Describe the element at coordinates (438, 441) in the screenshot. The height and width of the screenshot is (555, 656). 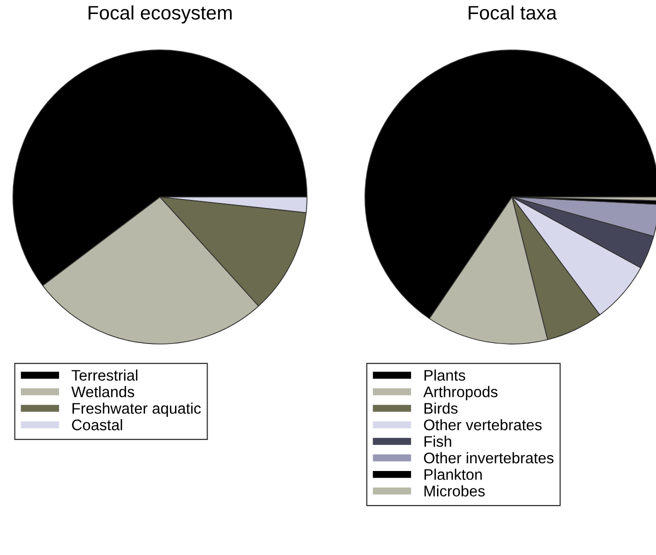
I see `legend-label: Fish` at that location.